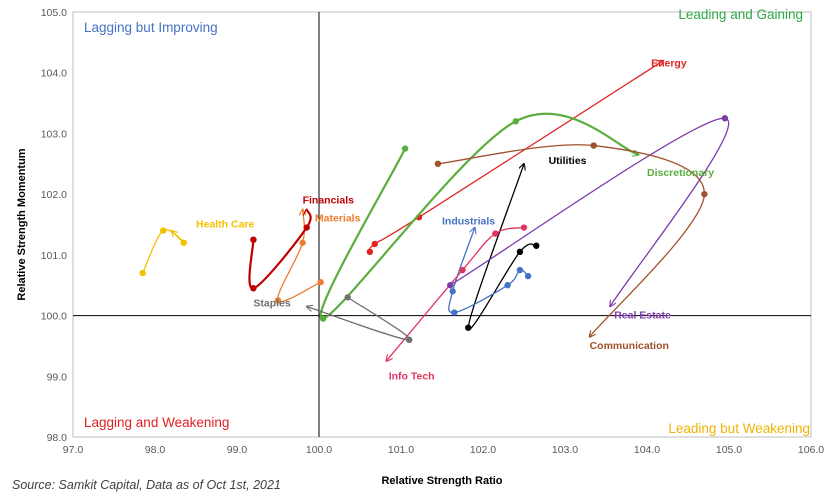 This screenshot has height=502, width=839. What do you see at coordinates (680, 173) in the screenshot?
I see `series-label-discretionary: Discretionary` at bounding box center [680, 173].